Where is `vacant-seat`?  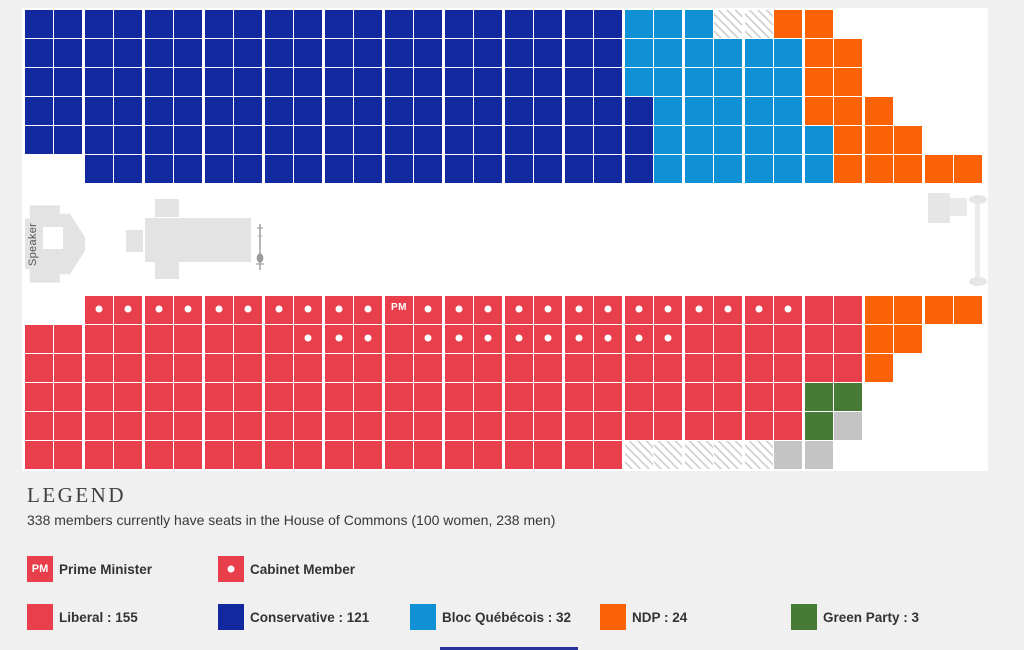
vacant-seat is located at coordinates (728, 24).